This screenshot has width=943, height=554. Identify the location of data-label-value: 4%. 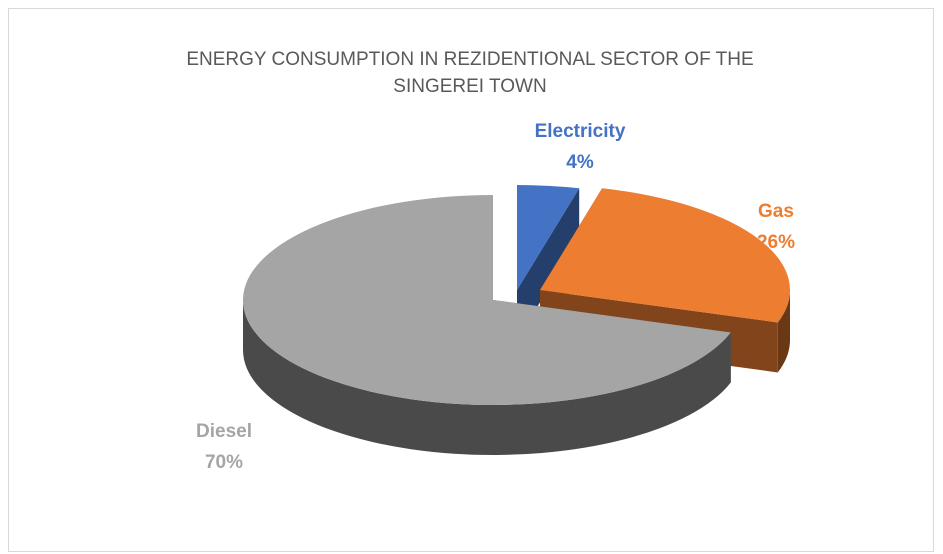
(580, 162).